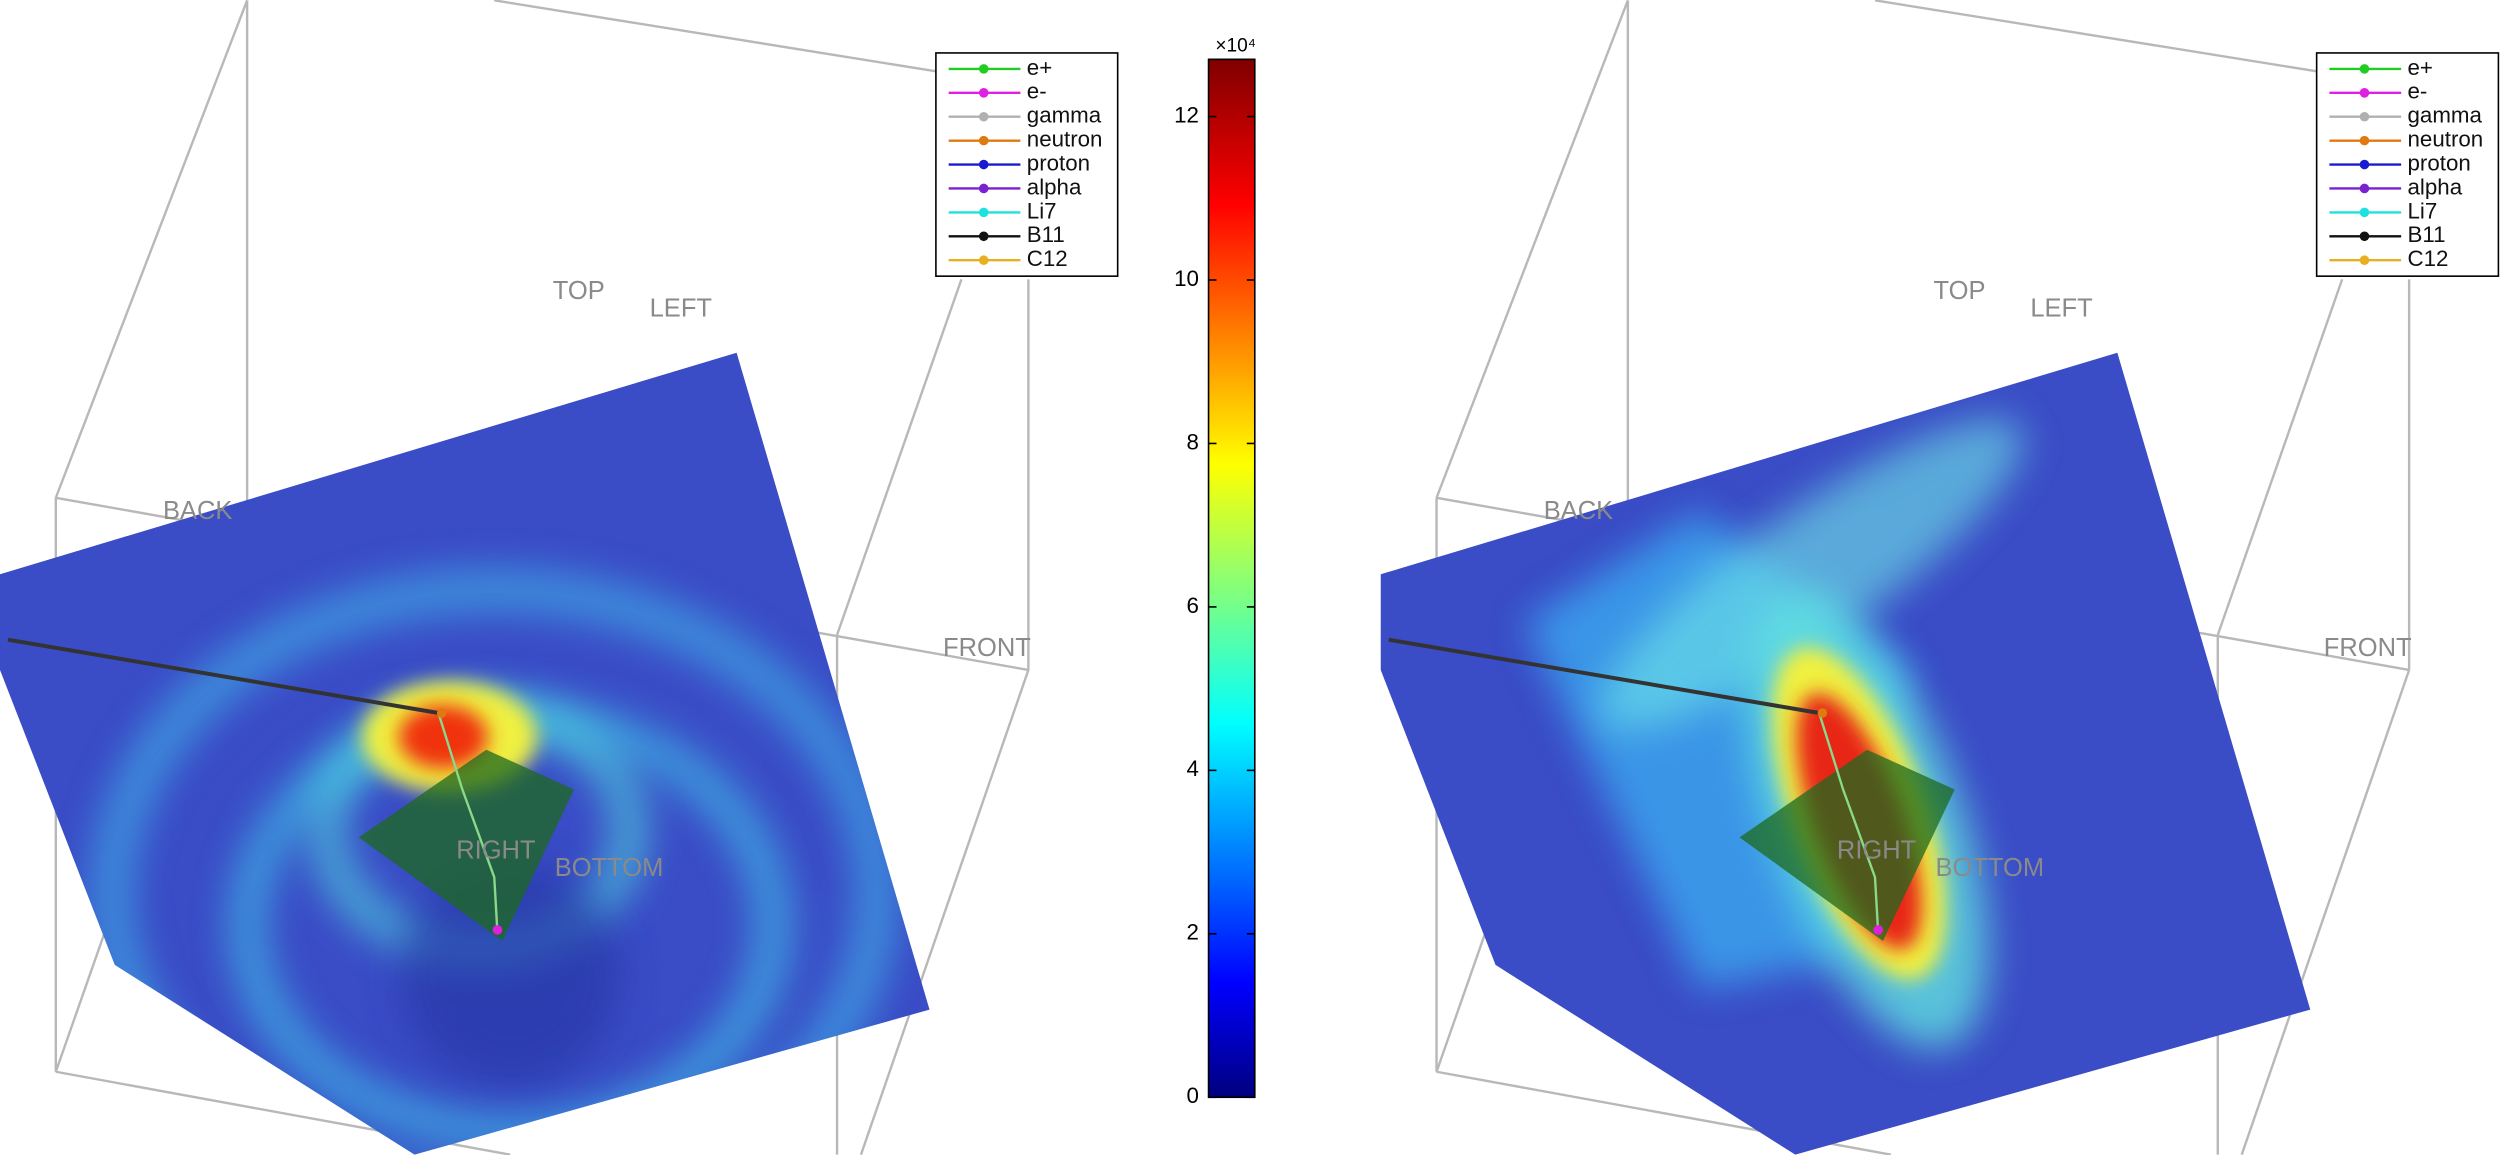 This screenshot has width=2500, height=1155. What do you see at coordinates (1193, 1095) in the screenshot?
I see `tick-label: 0` at bounding box center [1193, 1095].